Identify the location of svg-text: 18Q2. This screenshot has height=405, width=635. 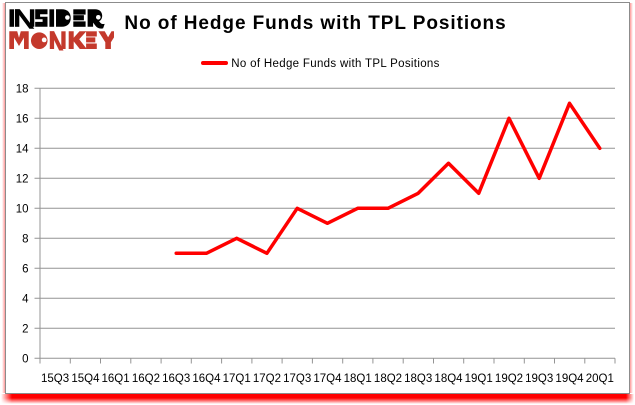
(388, 379).